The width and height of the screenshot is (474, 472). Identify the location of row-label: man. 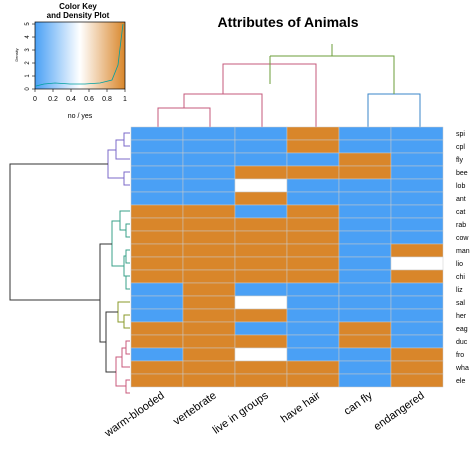
(463, 251).